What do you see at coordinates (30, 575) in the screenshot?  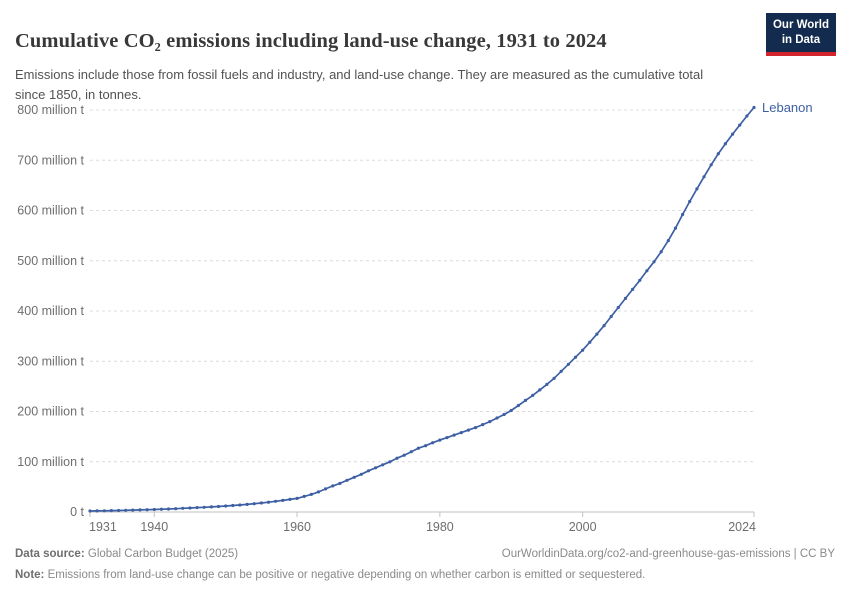 I see `note-label: Note:` at bounding box center [30, 575].